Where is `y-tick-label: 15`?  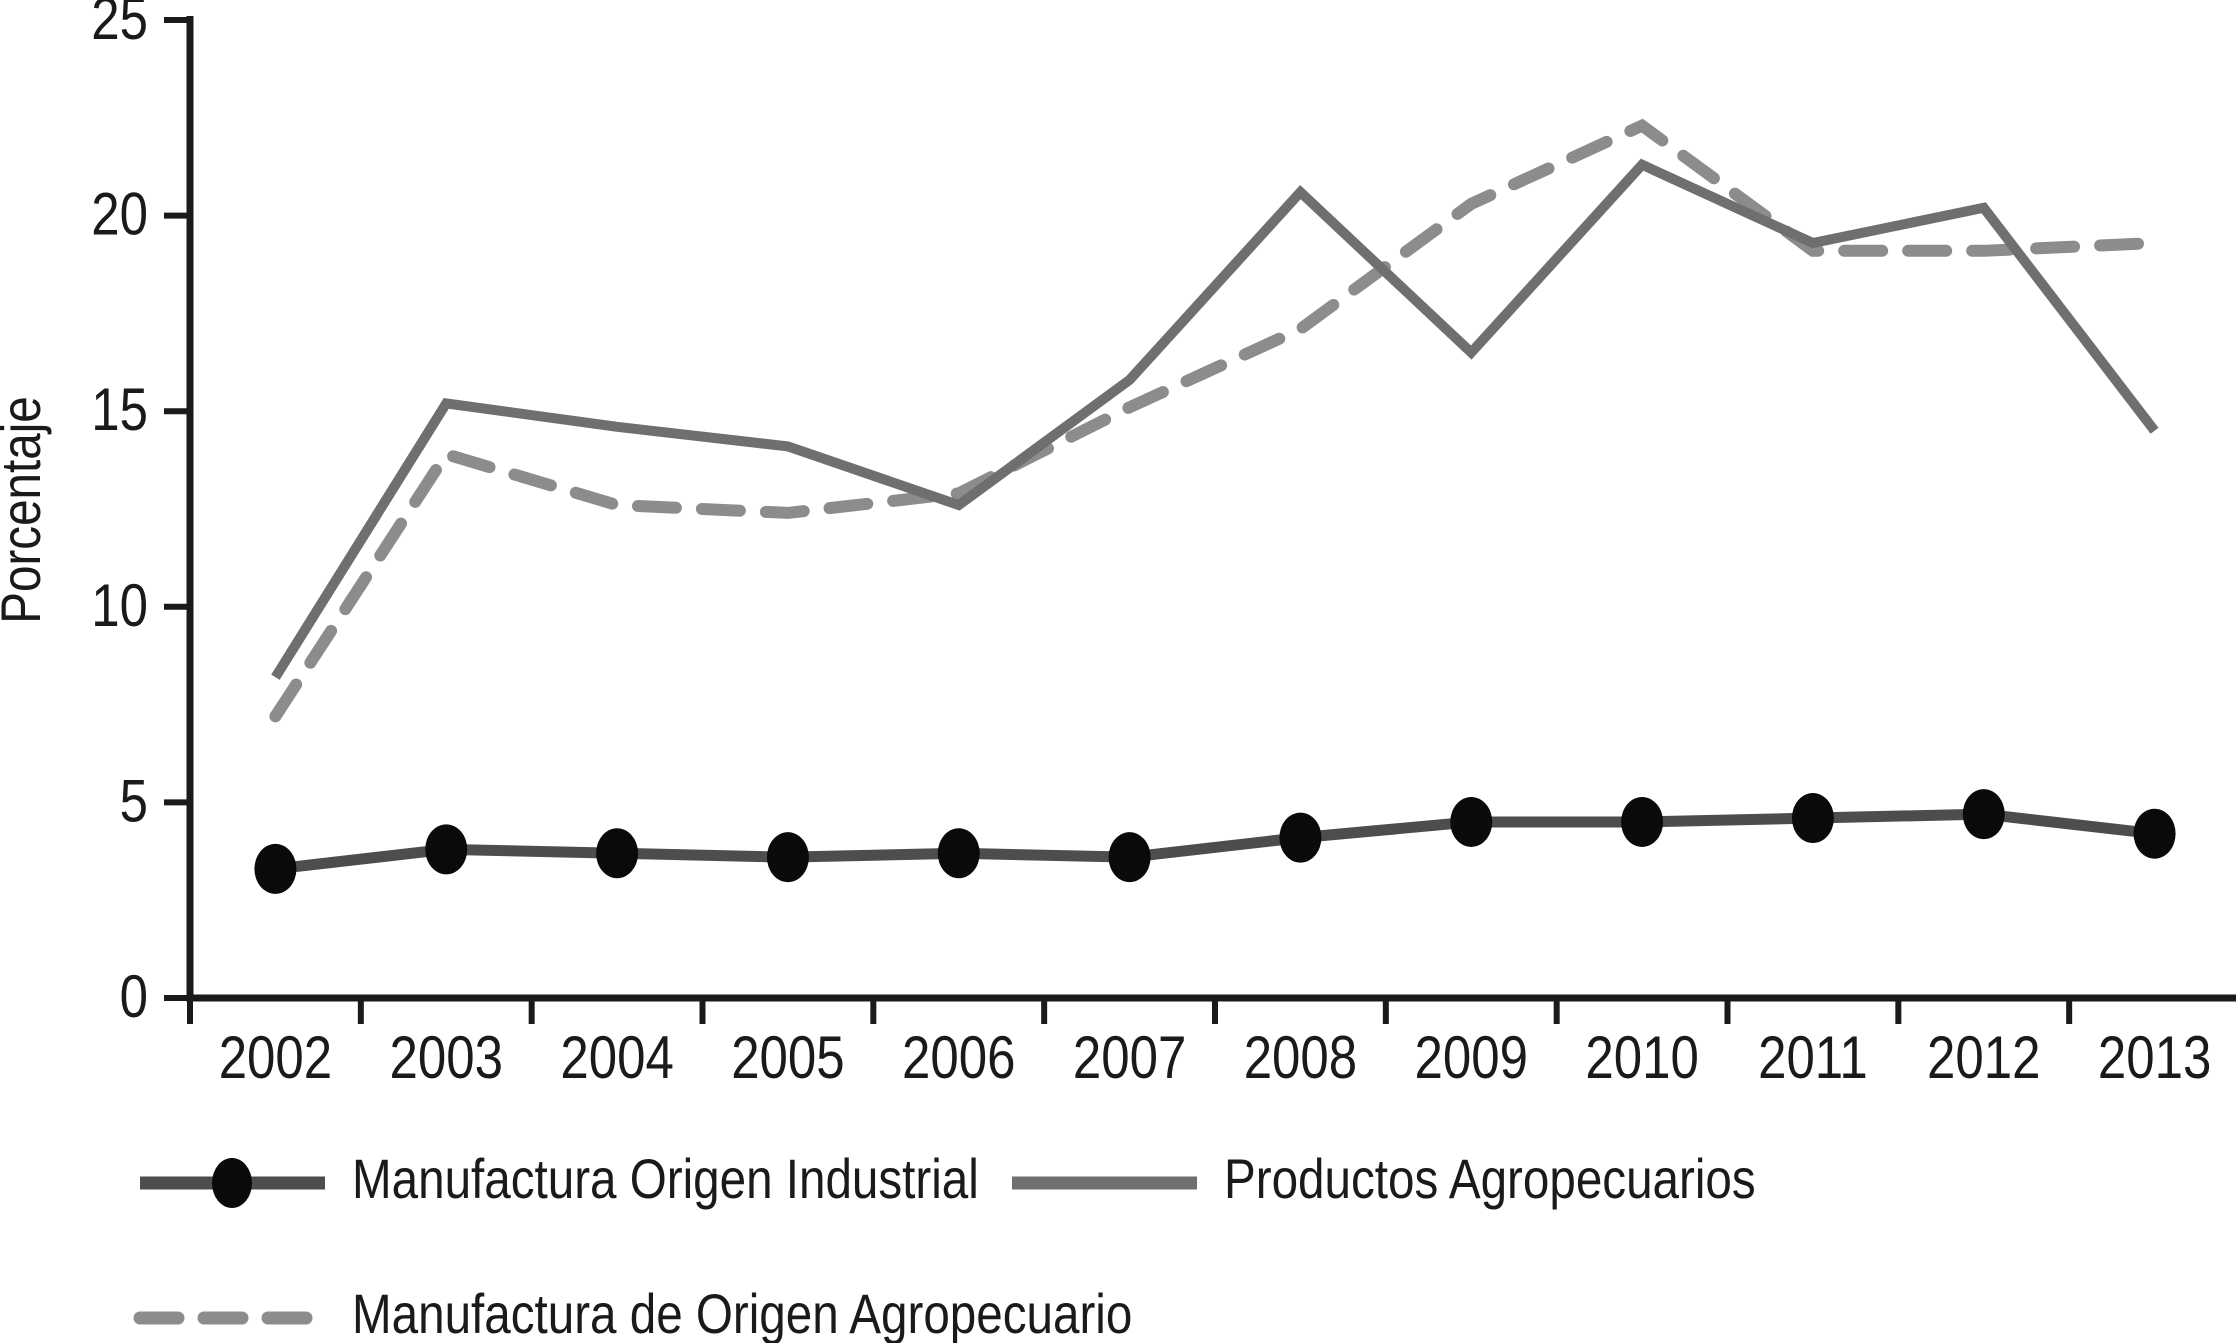 y-tick-label: 15 is located at coordinates (119, 409).